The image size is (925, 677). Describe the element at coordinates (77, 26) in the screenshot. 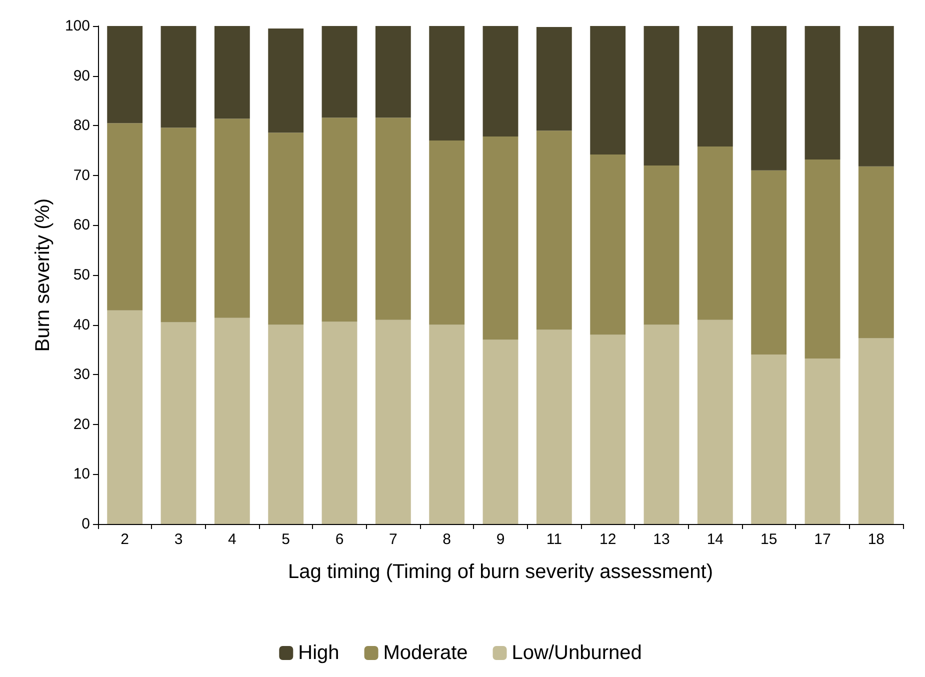

I see `y-tick-label: 100` at that location.